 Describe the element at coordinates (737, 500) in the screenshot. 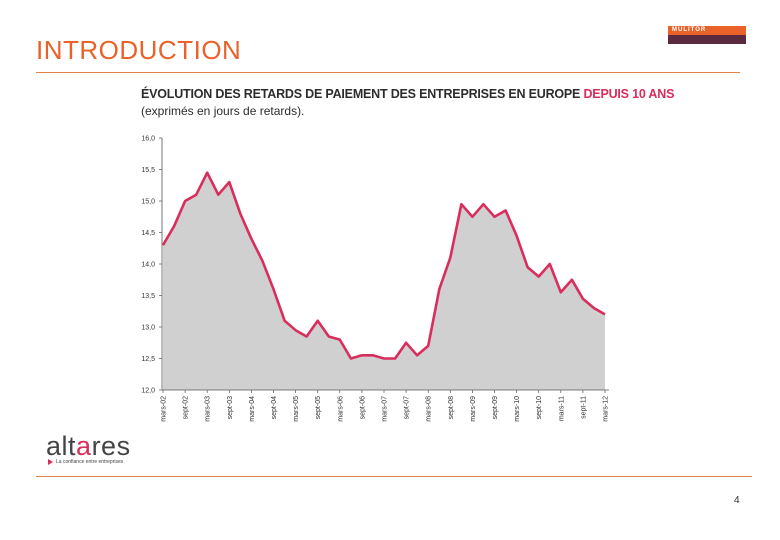

I see `page-number: 4` at that location.